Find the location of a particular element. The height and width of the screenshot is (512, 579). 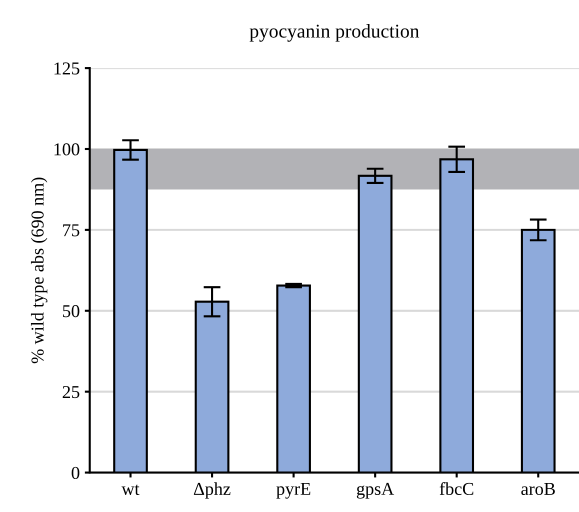

x-tick-label: wt is located at coordinates (131, 490).